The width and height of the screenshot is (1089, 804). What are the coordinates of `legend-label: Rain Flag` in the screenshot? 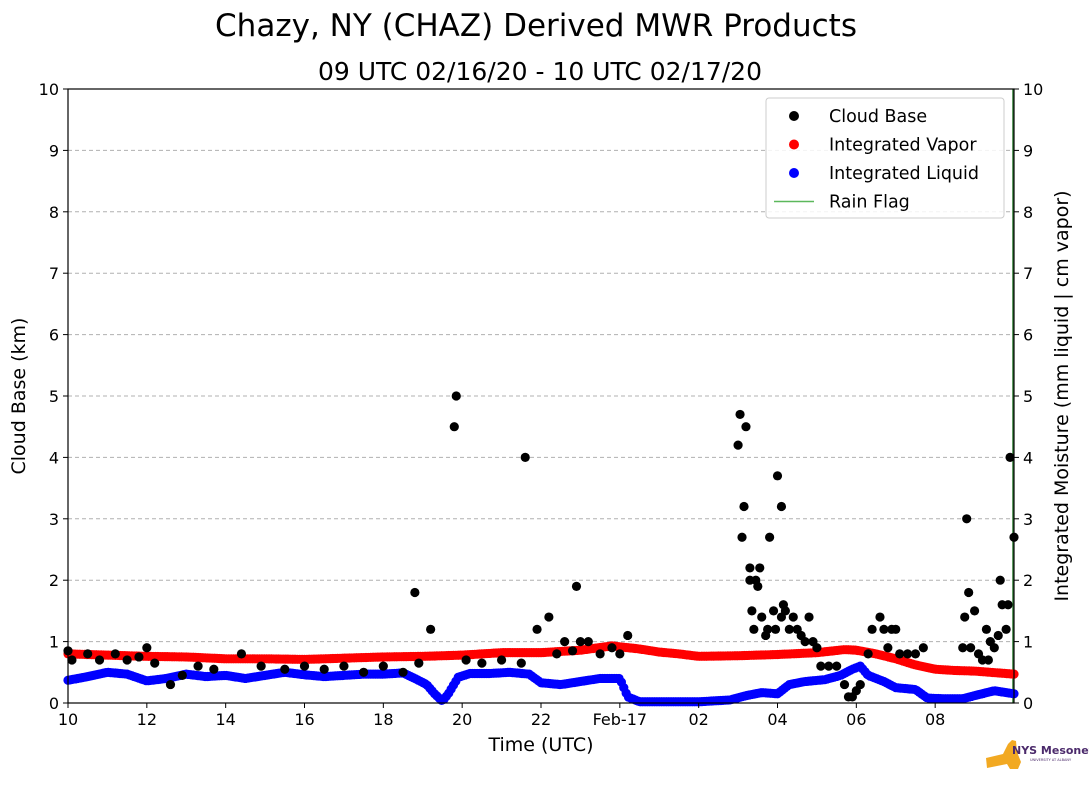 It's located at (869, 203).